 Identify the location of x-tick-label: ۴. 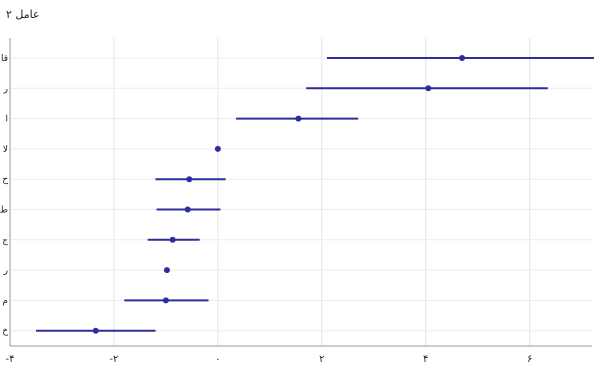
(425, 359).